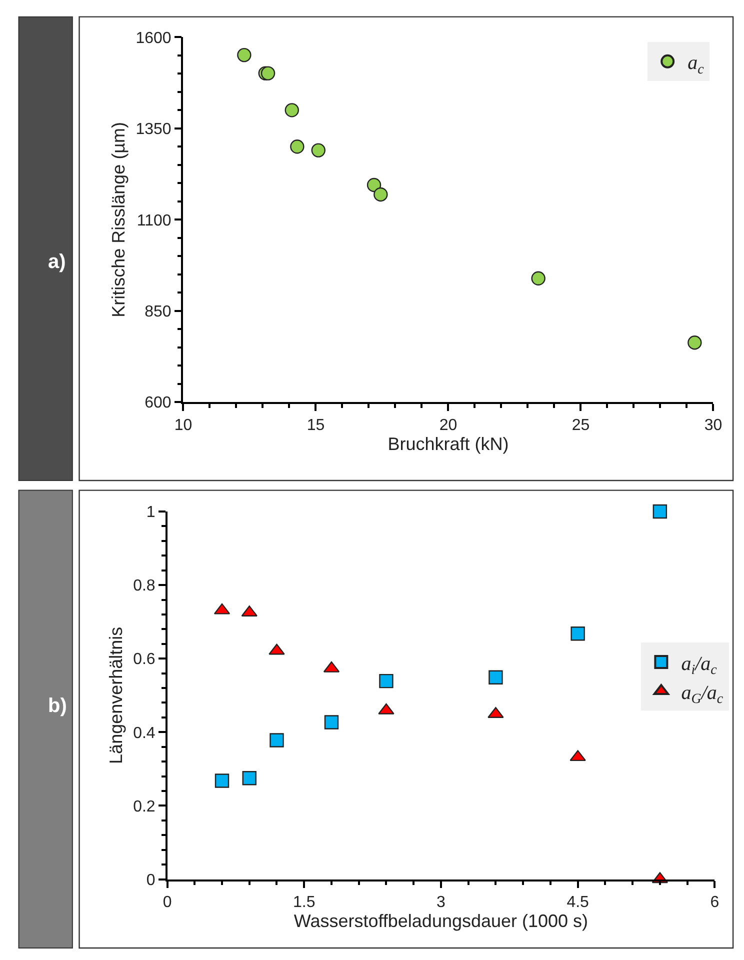 The width and height of the screenshot is (744, 960). Describe the element at coordinates (578, 903) in the screenshot. I see `x-tick-label: 4.5` at that location.